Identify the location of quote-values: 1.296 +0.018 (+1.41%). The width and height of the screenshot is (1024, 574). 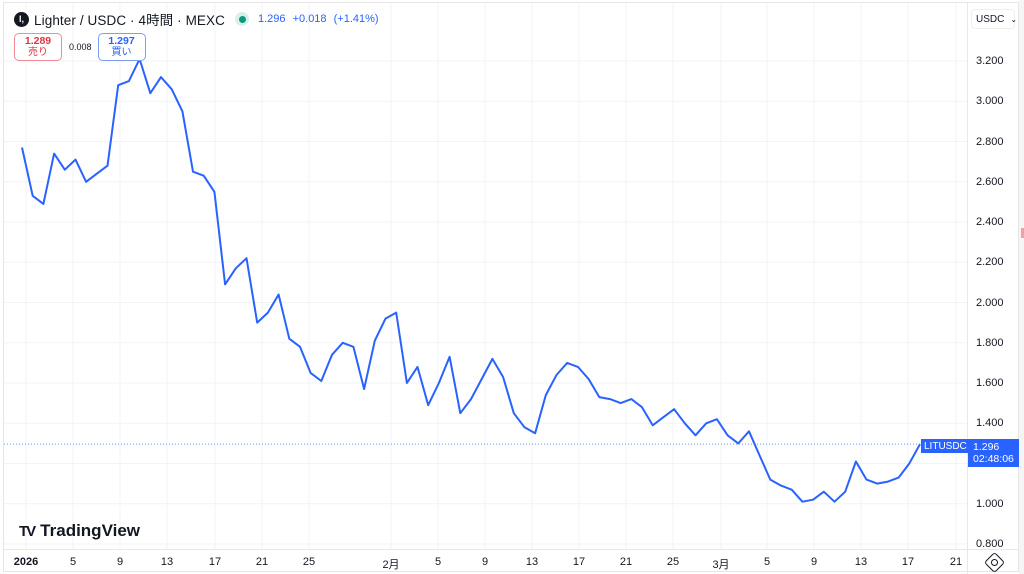
(320, 19).